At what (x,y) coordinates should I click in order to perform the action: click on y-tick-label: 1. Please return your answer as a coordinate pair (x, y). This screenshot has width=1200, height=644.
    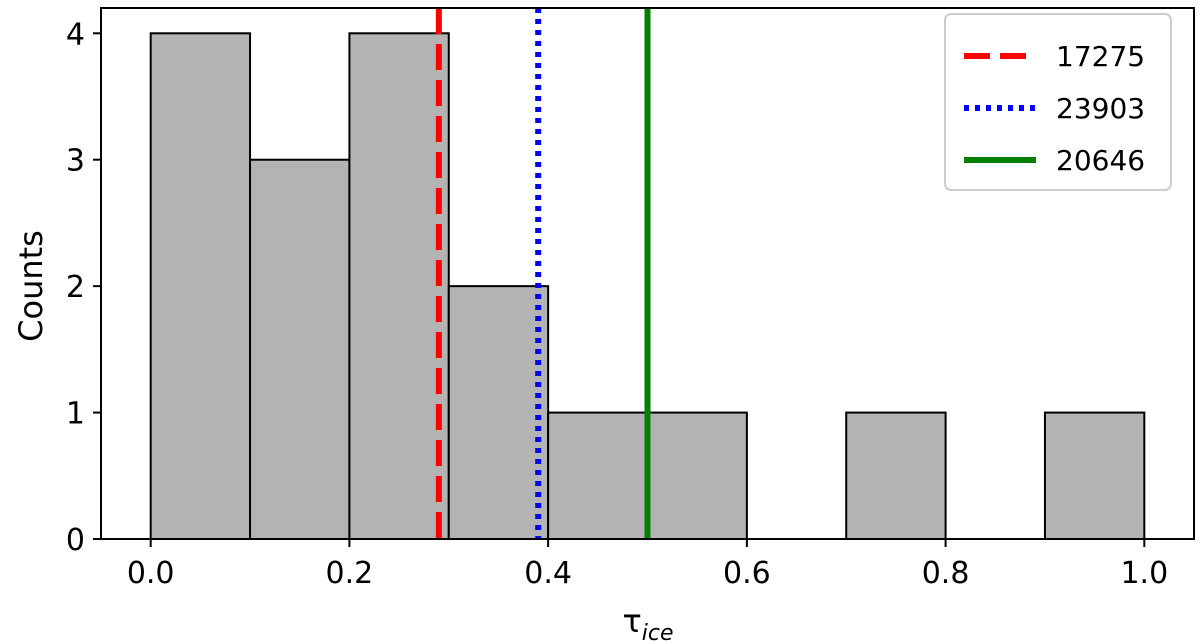
    Looking at the image, I should click on (75, 414).